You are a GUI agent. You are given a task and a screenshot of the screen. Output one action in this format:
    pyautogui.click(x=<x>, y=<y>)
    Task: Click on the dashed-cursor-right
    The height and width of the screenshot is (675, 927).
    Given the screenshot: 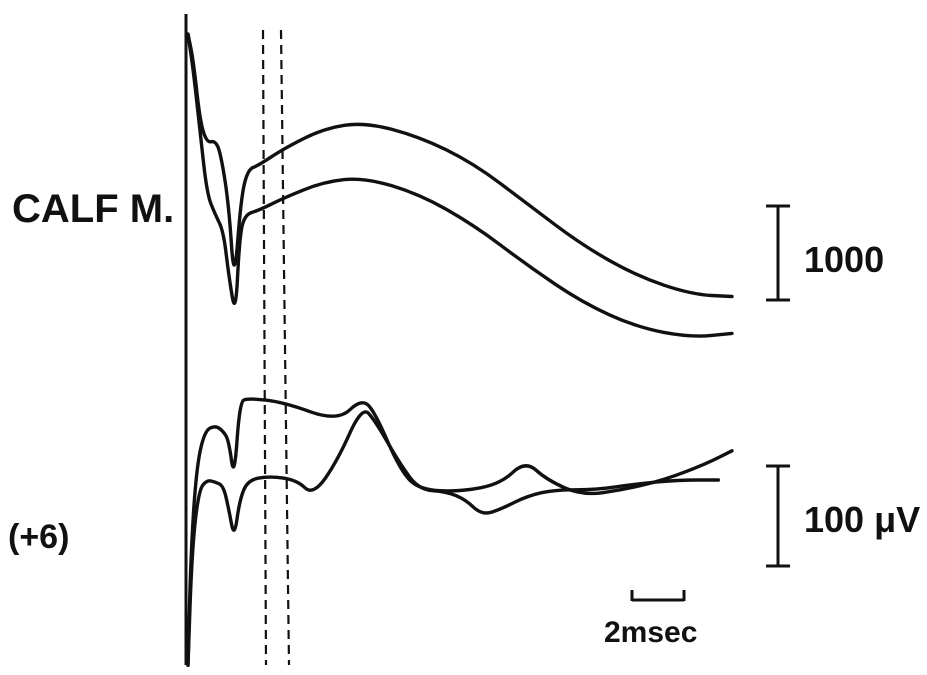 What is the action you would take?
    pyautogui.click(x=285, y=347)
    